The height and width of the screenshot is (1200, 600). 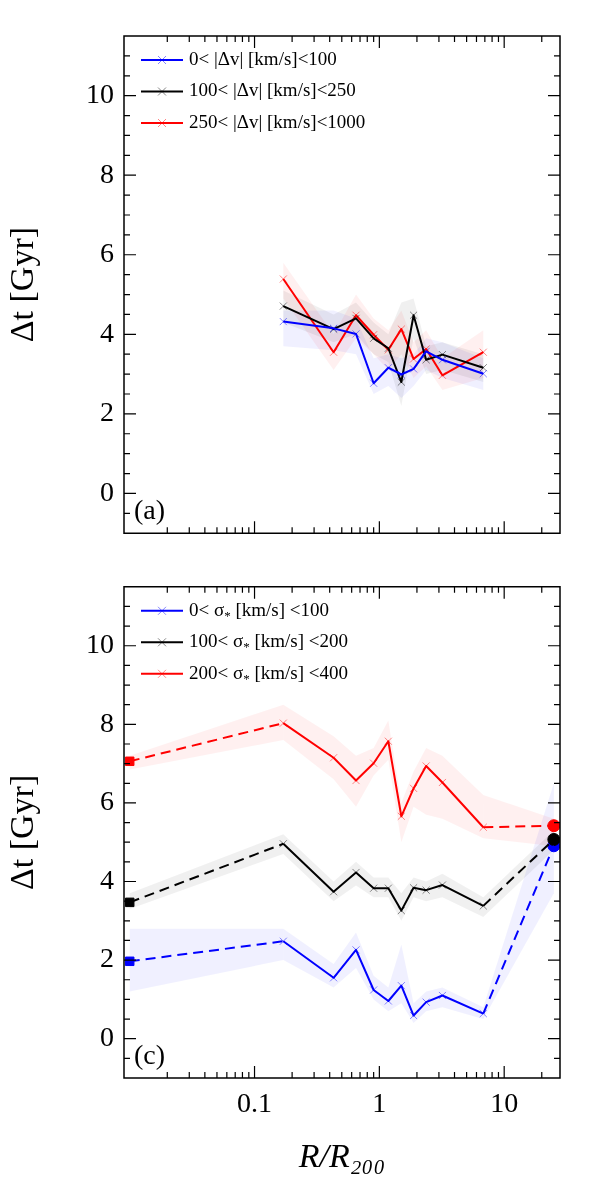 I want to click on x-tick-label: 1, so click(x=379, y=1103).